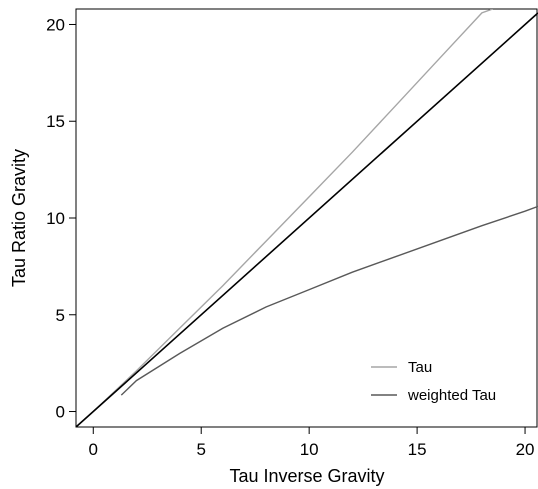  Describe the element at coordinates (19, 218) in the screenshot. I see `y-axis-title: Tau Ratio Gravity` at that location.